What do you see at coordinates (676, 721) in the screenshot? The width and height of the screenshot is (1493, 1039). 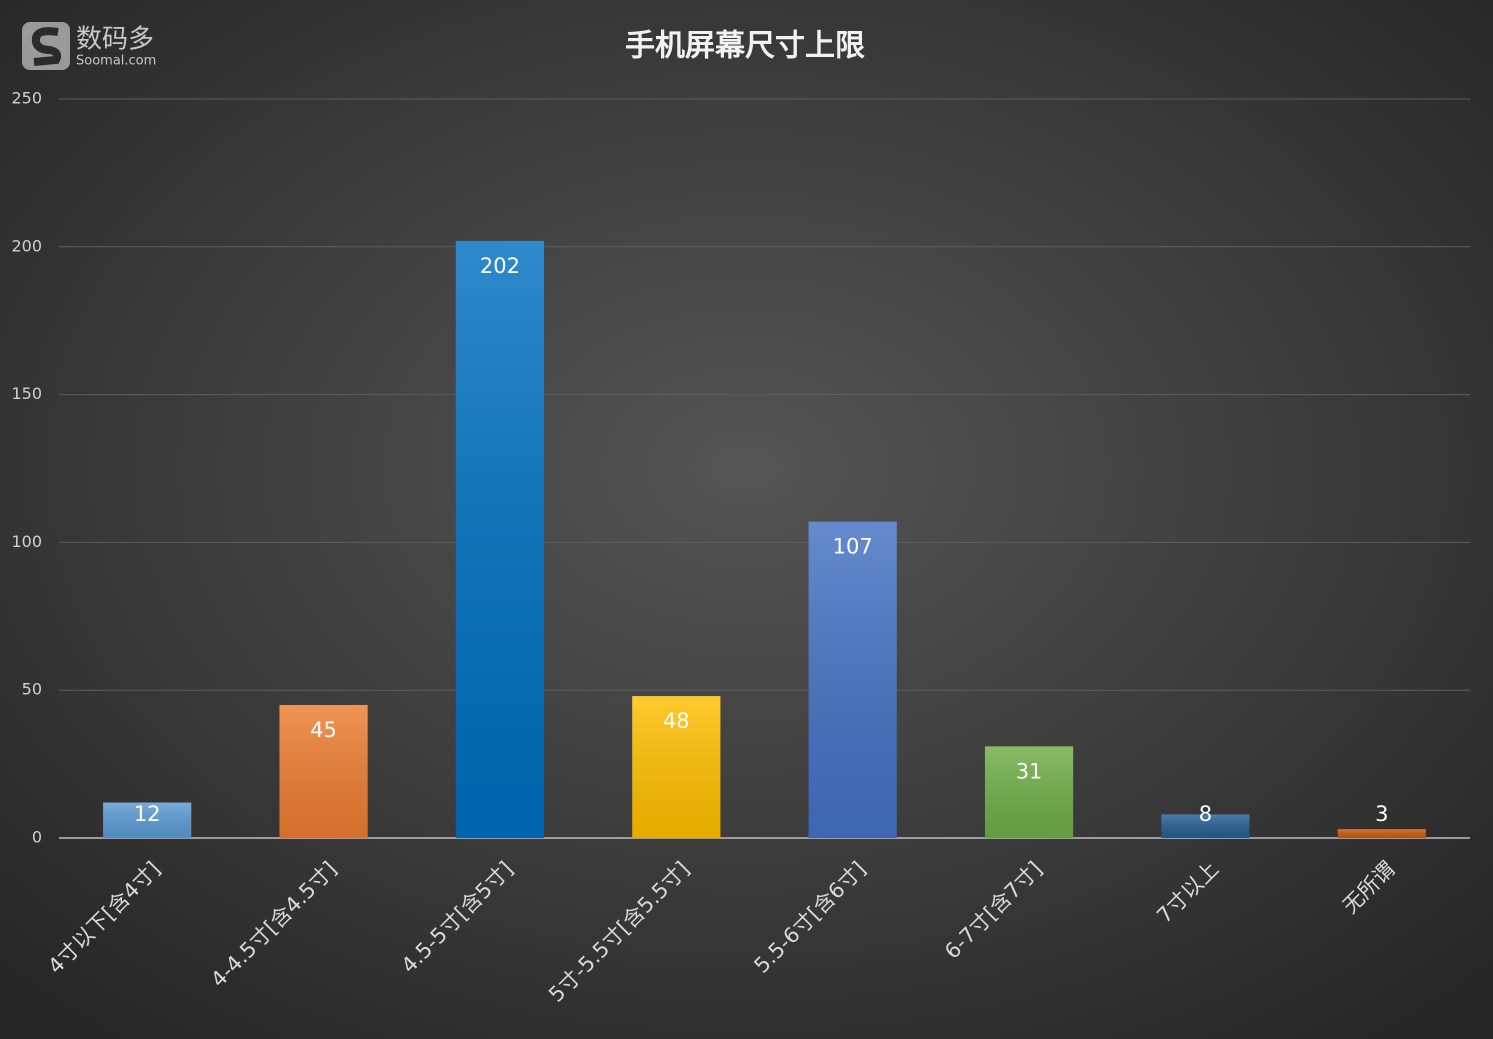 I see `data-label: 48` at bounding box center [676, 721].